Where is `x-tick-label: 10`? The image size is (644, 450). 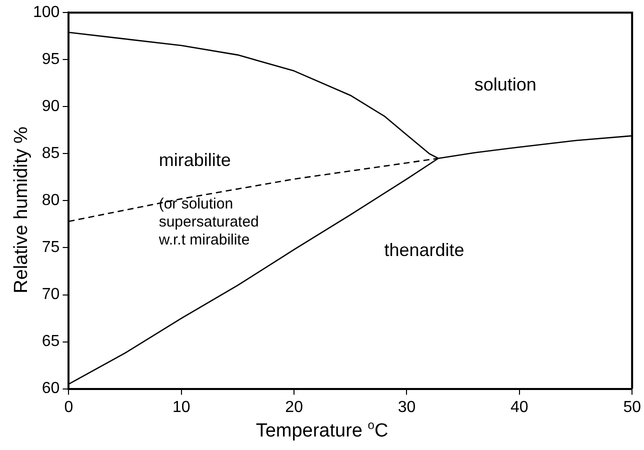
x-tick-label: 10 is located at coordinates (181, 407).